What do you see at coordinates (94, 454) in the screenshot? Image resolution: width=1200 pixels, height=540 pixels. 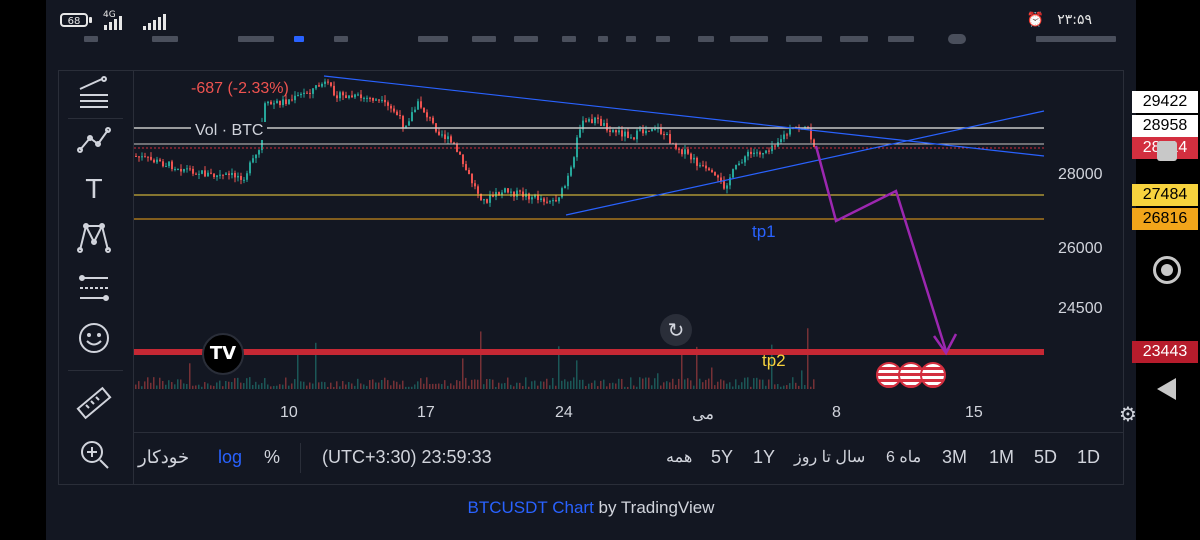 I see `zoom-in-icon` at bounding box center [94, 454].